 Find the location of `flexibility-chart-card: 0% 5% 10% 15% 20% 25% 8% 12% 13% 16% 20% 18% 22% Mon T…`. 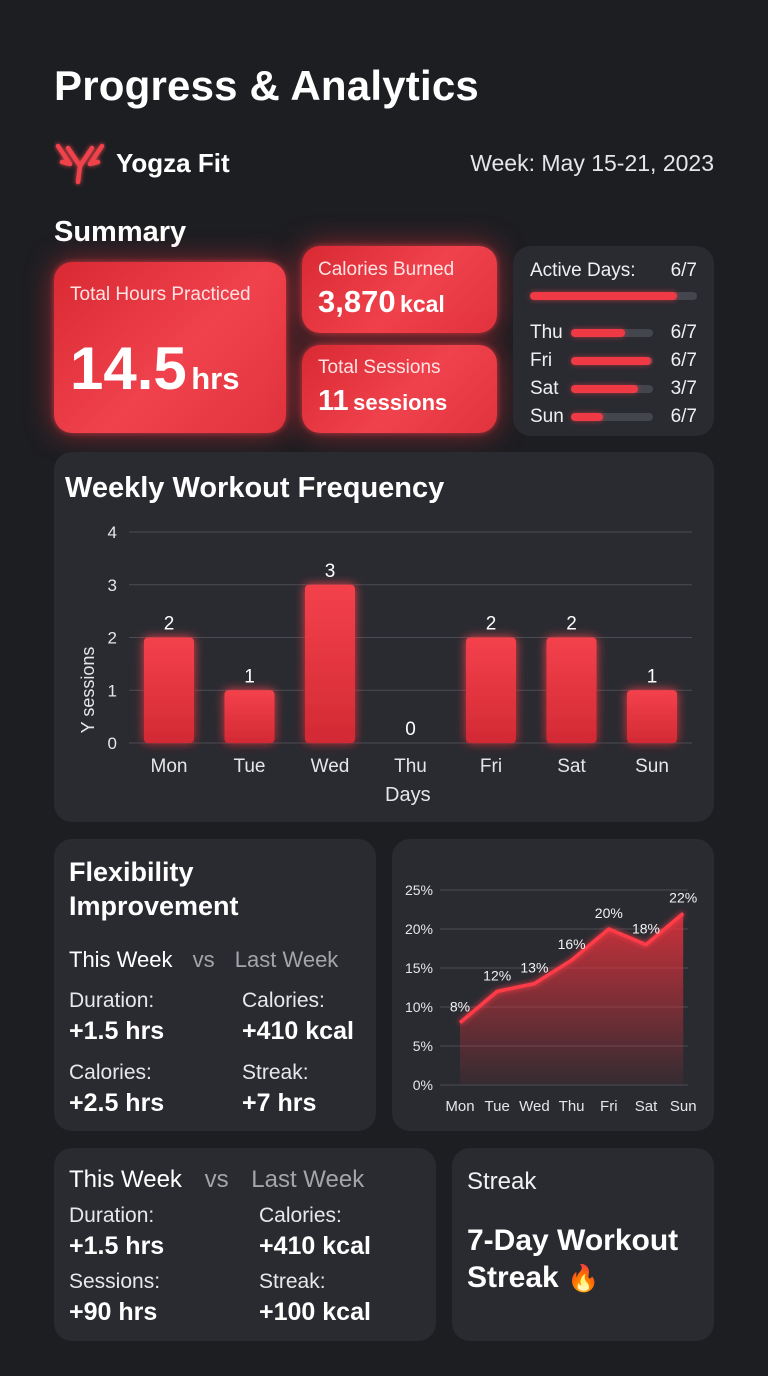

flexibility-chart-card: 0% 5% 10% 15% 20% 25% 8% 12% 13% 16% 20% 18% 22% Mon T… is located at coordinates (553, 985).